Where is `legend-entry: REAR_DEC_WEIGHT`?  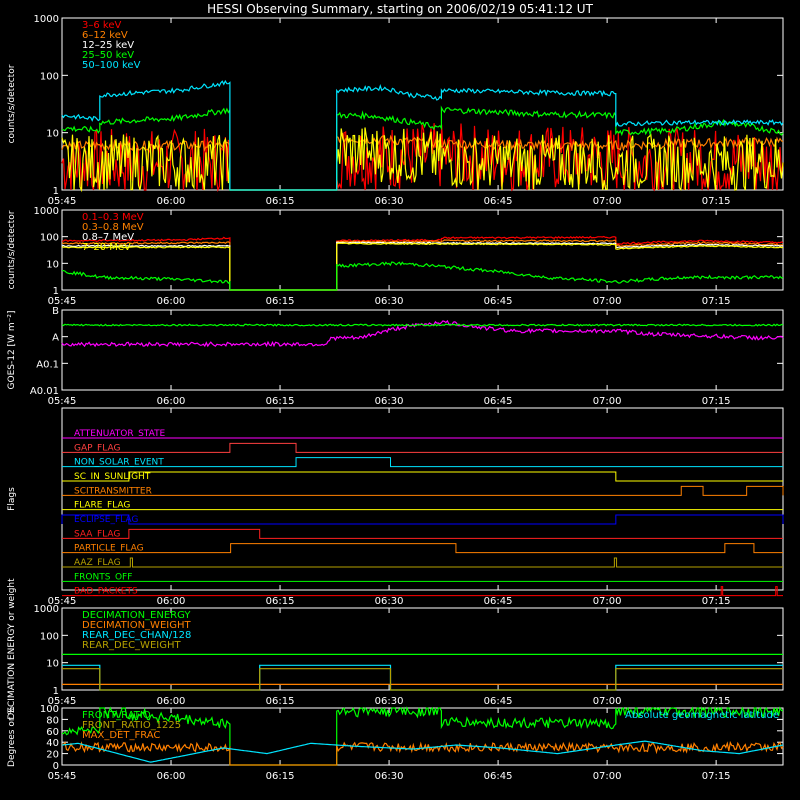 legend-entry: REAR_DEC_WEIGHT is located at coordinates (131, 645).